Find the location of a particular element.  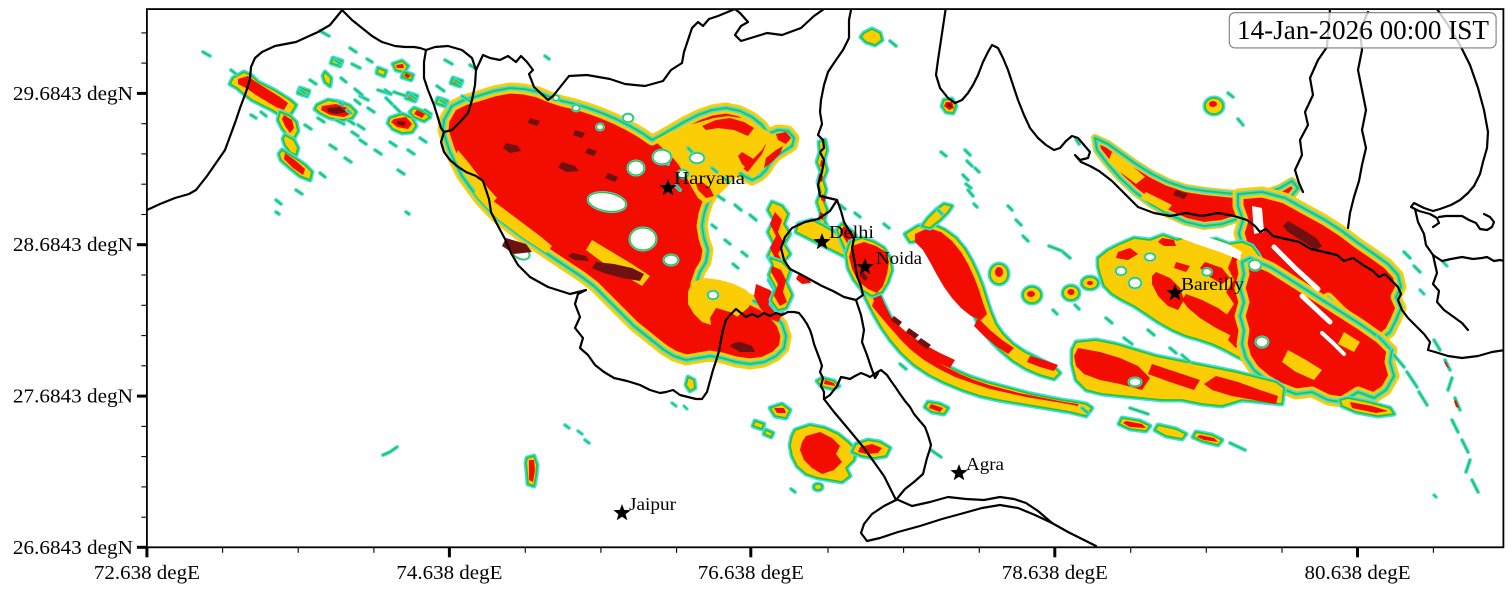

svg-text: Haryana is located at coordinates (709, 178).